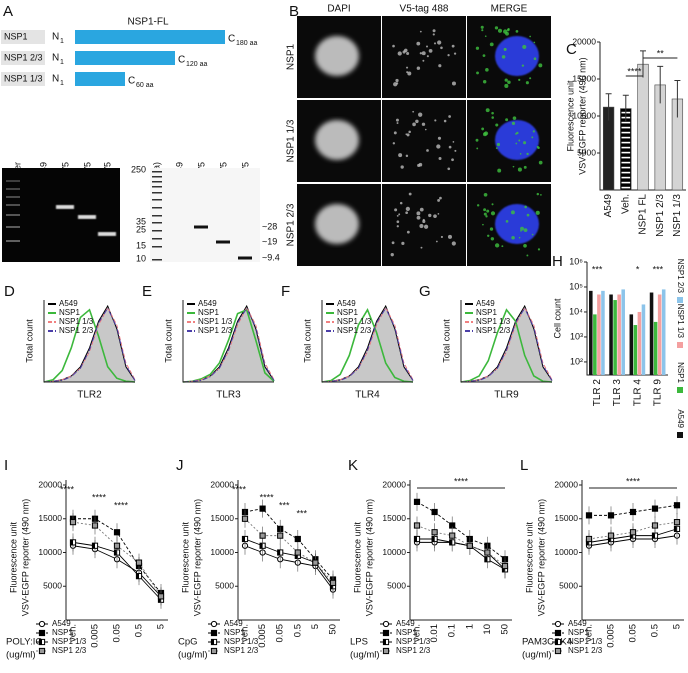 The width and height of the screenshot is (688, 673). What do you see at coordinates (228, 395) in the screenshot?
I see `x-axis-label: TLR3` at bounding box center [228, 395].